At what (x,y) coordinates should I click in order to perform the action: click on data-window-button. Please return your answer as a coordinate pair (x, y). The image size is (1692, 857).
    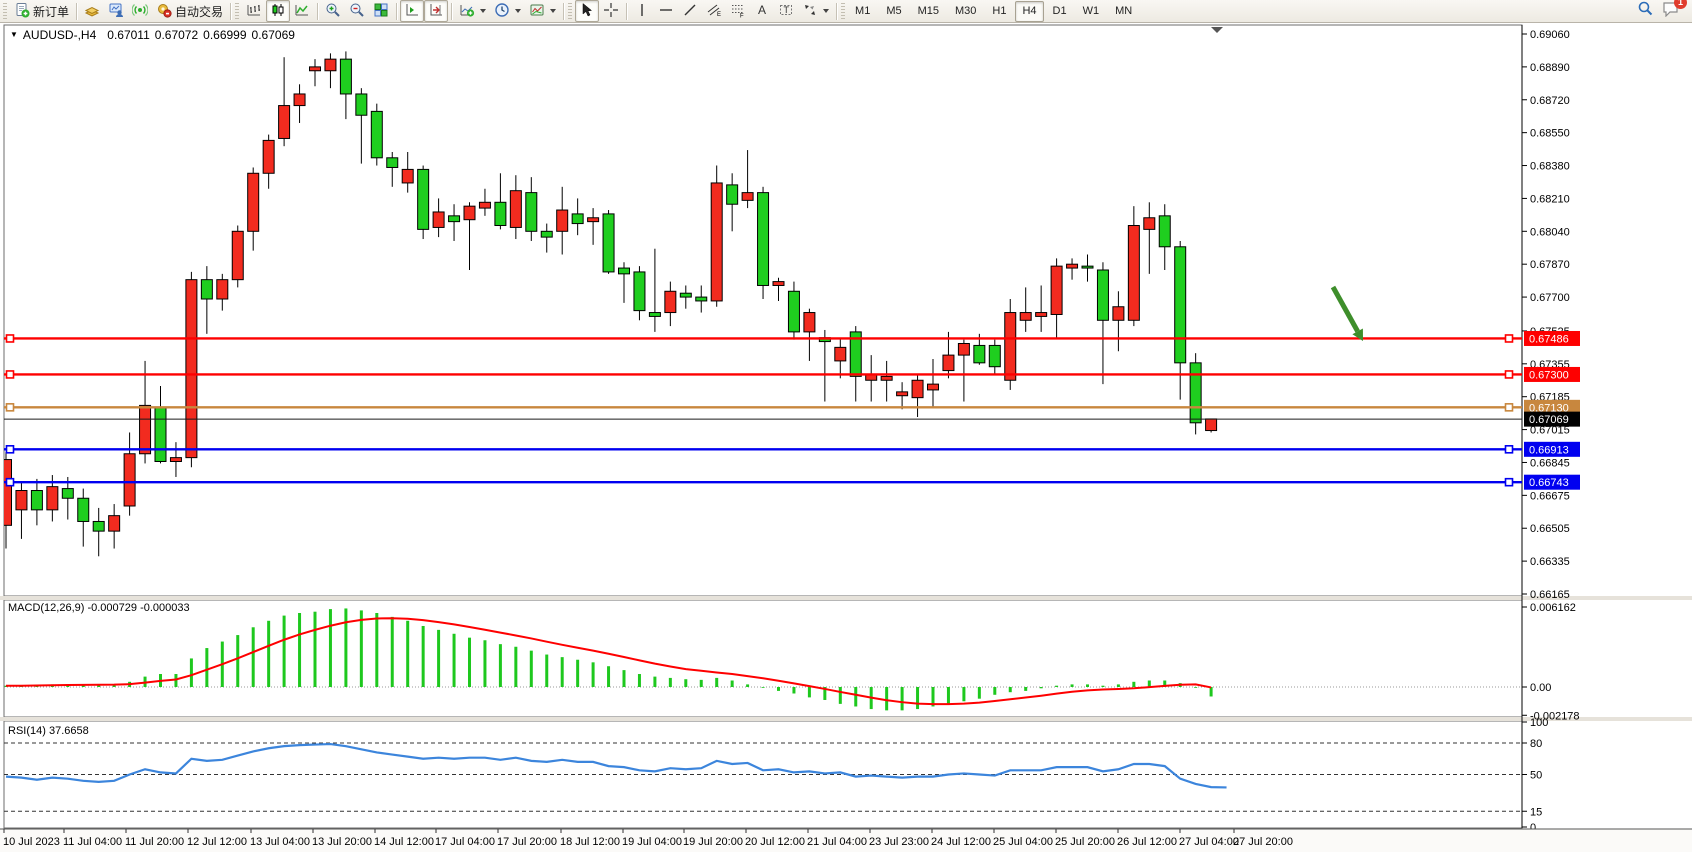
    Looking at the image, I should click on (116, 11).